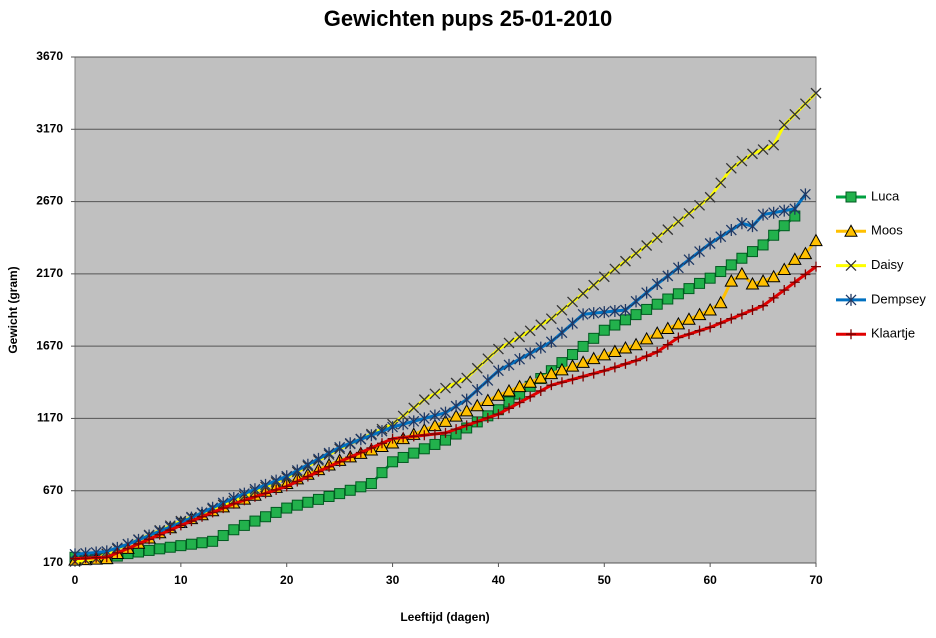 The image size is (936, 638). I want to click on x-tick-label: 10, so click(181, 580).